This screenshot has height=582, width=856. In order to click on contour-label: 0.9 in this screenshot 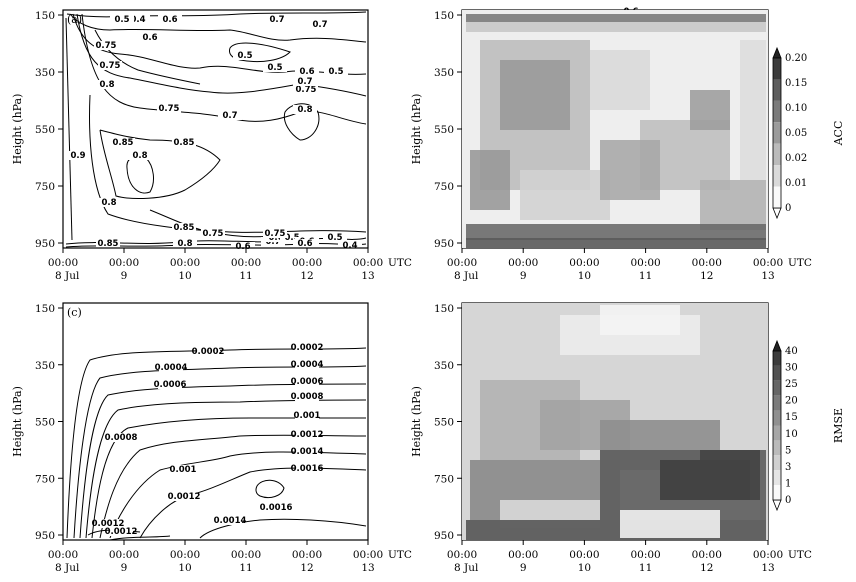, I will do `click(77, 156)`.